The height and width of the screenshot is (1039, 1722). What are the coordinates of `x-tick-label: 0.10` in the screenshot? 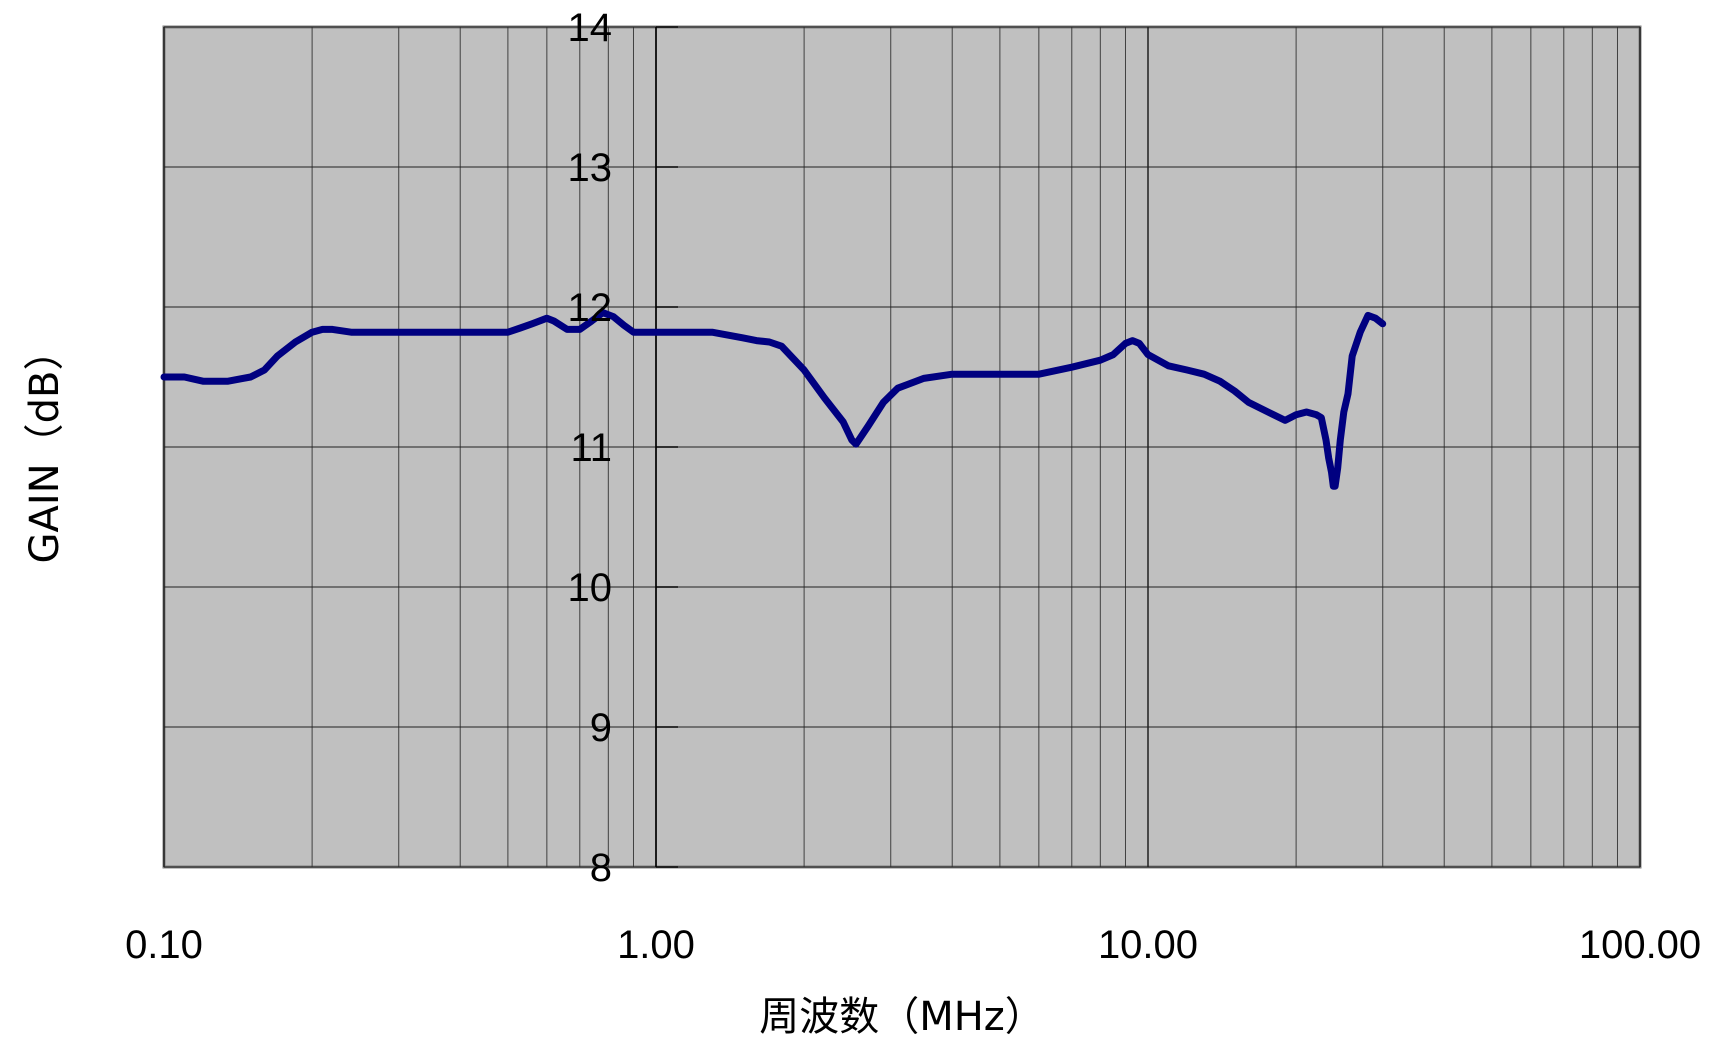 It's located at (164, 945).